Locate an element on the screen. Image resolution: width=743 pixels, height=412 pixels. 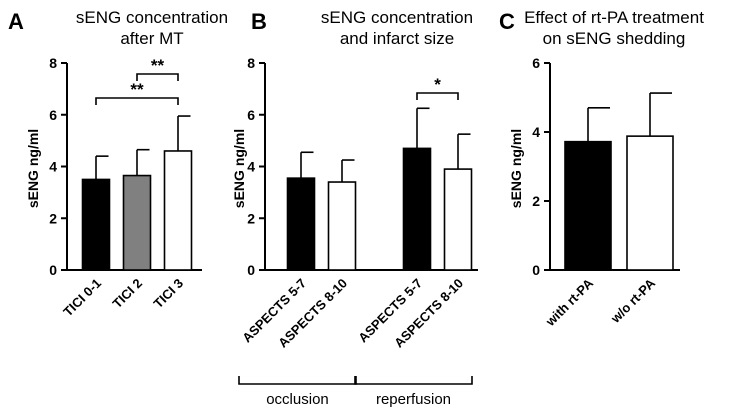
panel-letter-b: B is located at coordinates (259, 21).